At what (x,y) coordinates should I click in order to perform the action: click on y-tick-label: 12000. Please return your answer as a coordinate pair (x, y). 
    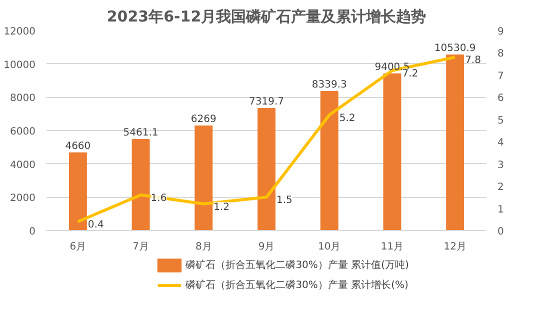
    Looking at the image, I should click on (20, 32).